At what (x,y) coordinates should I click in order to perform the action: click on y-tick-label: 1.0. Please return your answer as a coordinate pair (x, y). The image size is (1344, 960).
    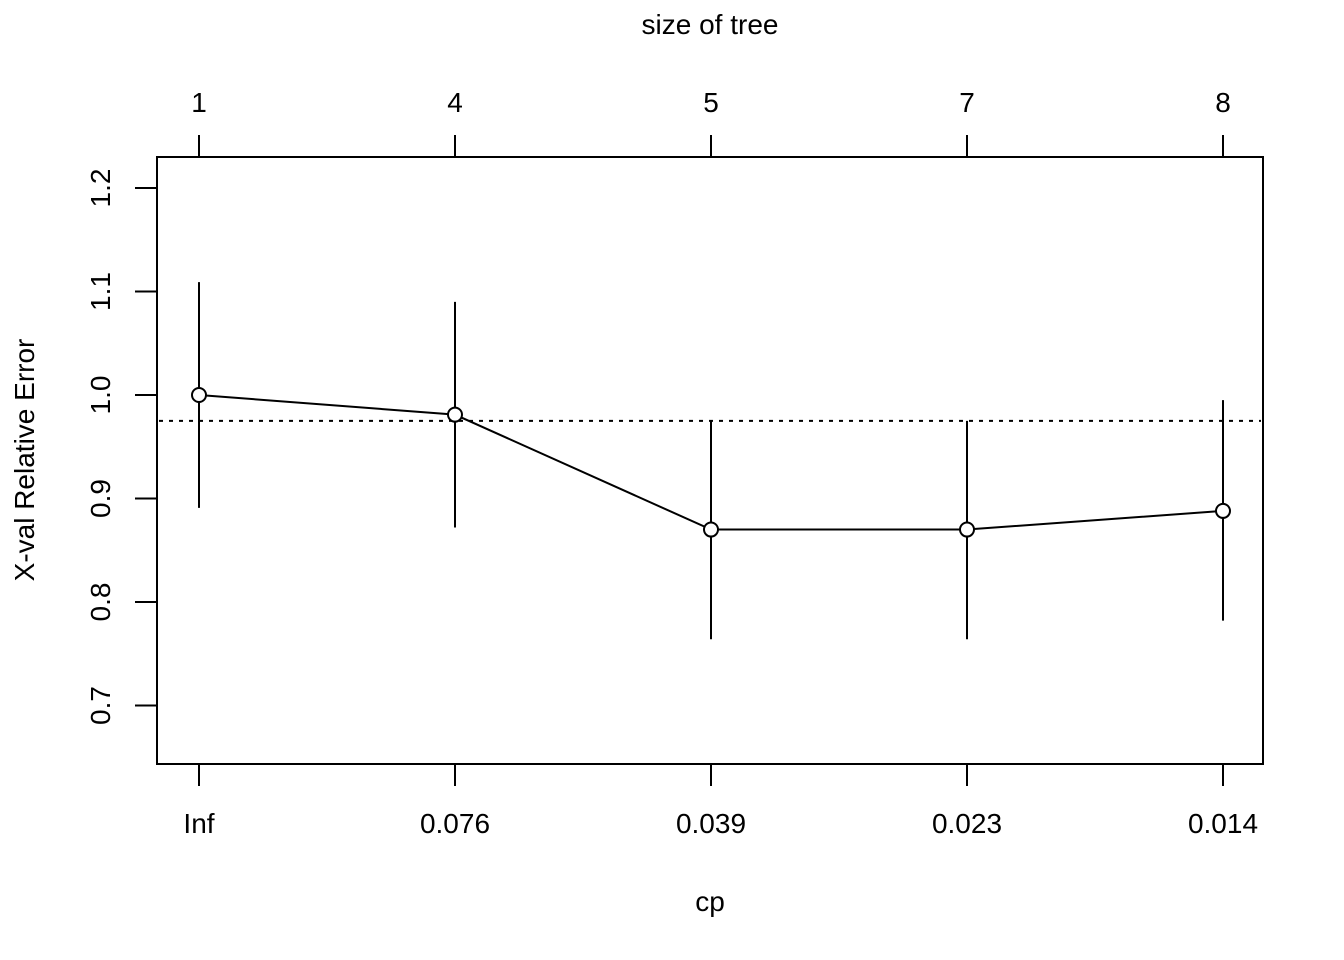
    Looking at the image, I should click on (100, 395).